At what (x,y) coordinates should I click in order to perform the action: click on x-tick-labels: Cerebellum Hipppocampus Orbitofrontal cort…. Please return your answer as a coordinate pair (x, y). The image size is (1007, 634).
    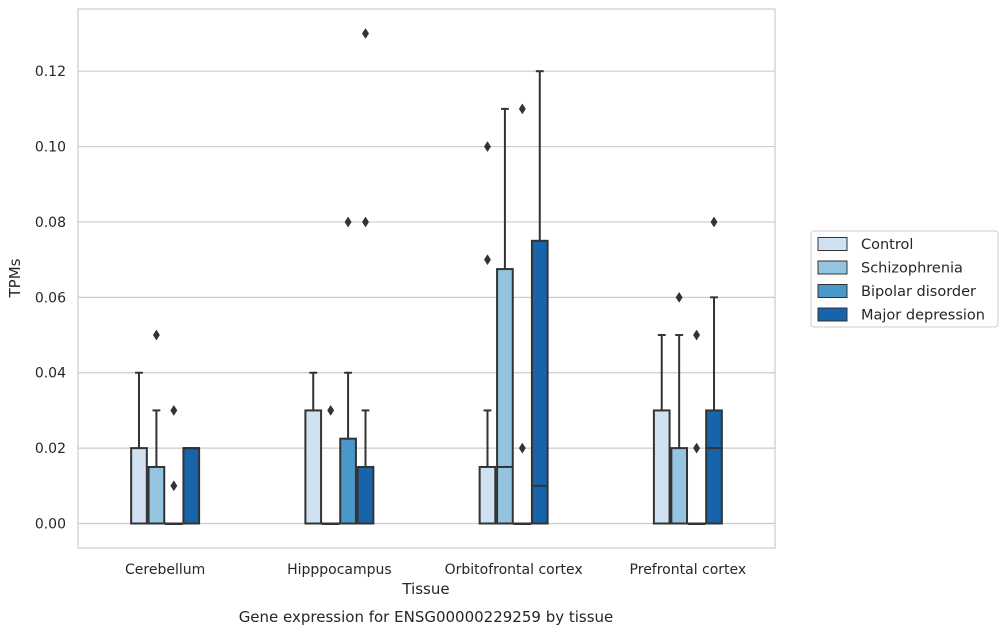
    Looking at the image, I should click on (435, 570).